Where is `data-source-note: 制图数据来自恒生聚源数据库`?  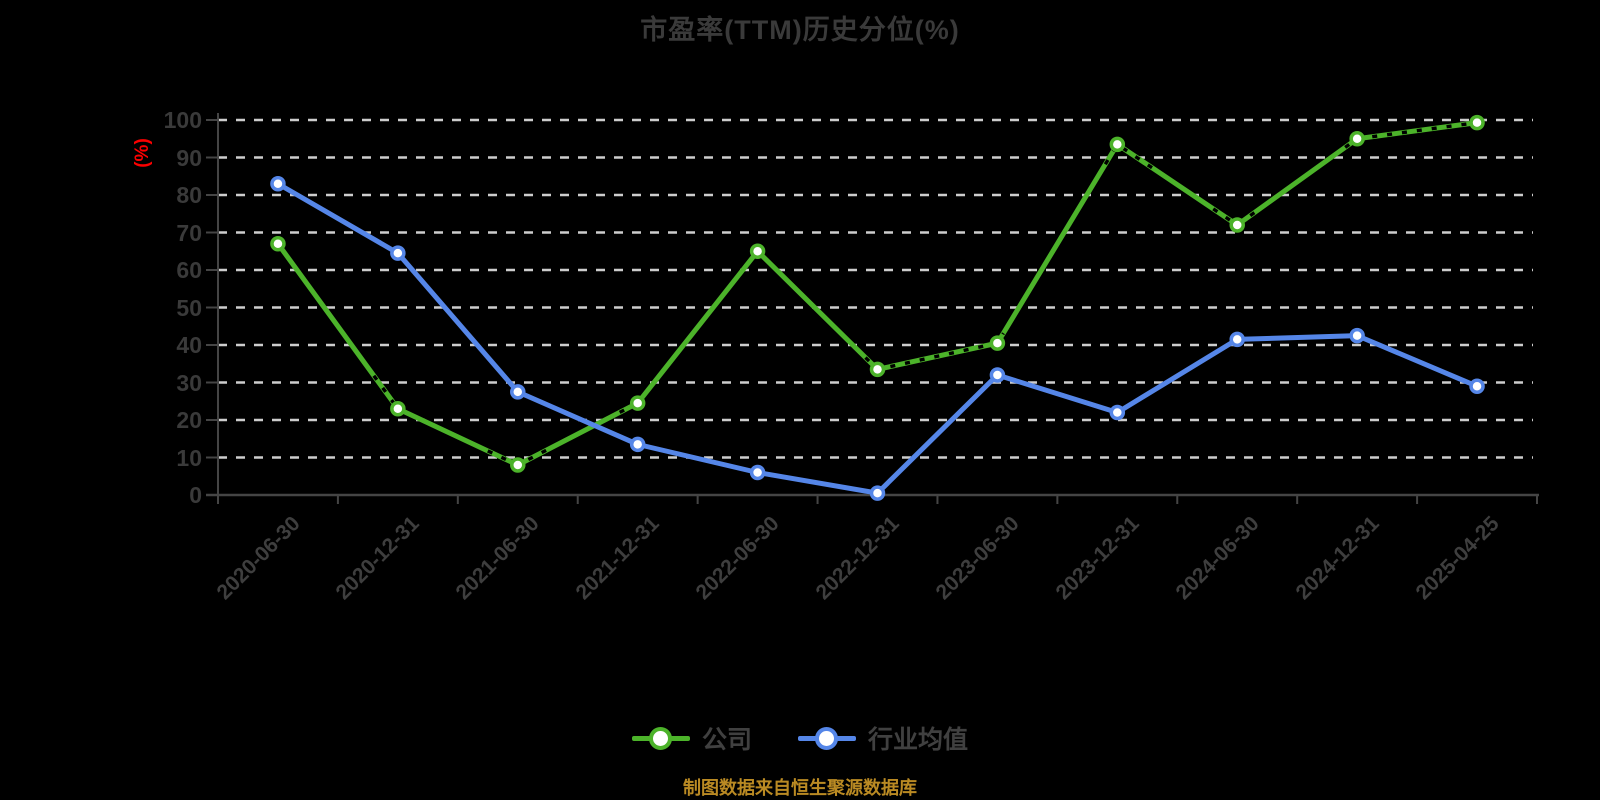 data-source-note: 制图数据来自恒生聚源数据库 is located at coordinates (800, 788).